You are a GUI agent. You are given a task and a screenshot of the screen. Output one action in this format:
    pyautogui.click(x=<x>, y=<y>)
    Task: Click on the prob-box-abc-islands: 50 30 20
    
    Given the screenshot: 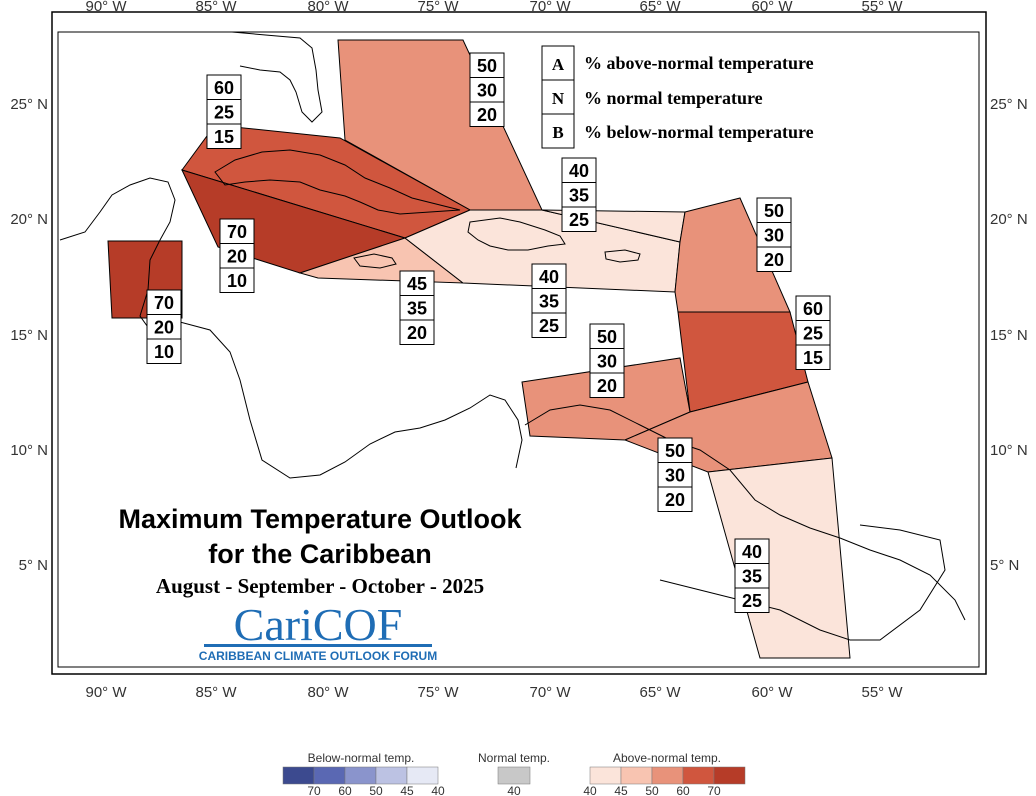 What is the action you would take?
    pyautogui.click(x=607, y=360)
    